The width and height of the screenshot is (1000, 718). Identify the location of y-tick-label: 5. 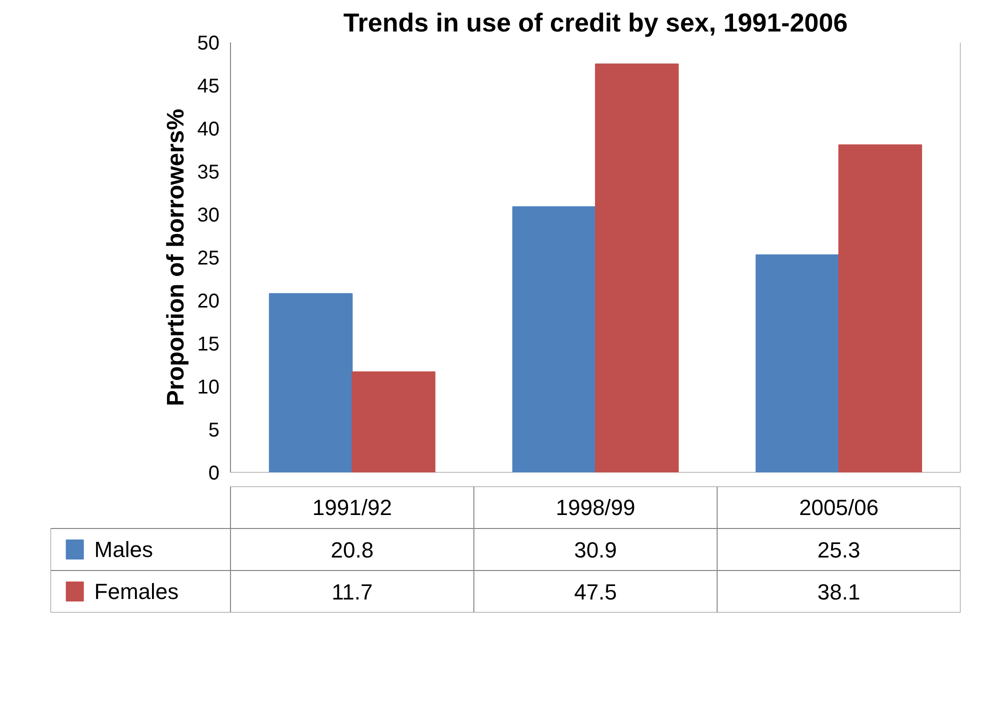
(214, 431).